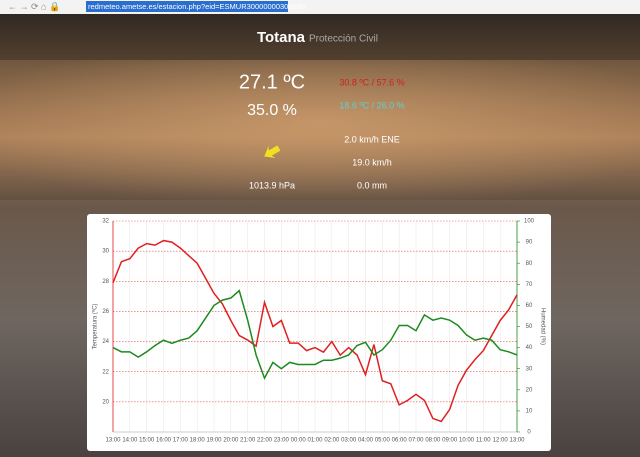 Image resolution: width=640 pixels, height=457 pixels. I want to click on y-tick-label: 30, so click(105, 252).